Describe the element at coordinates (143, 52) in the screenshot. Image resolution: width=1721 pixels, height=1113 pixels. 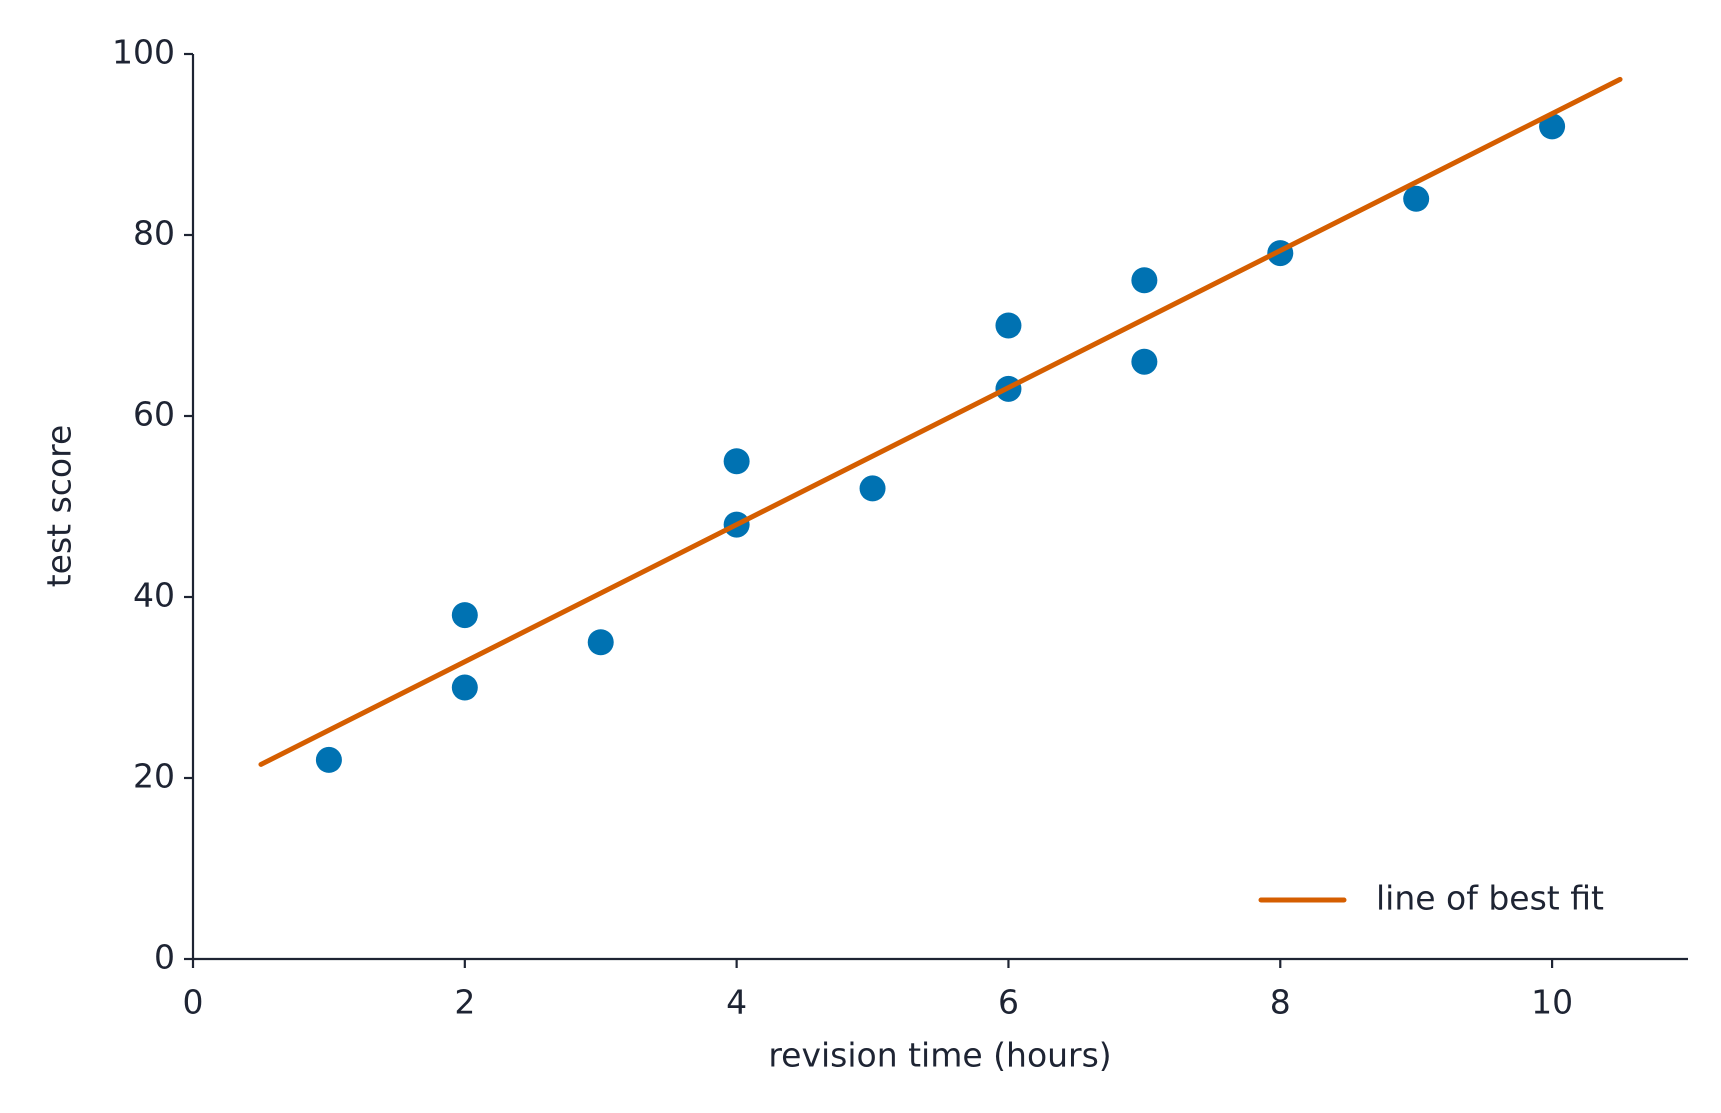
I see `y-tick-label: 100` at that location.